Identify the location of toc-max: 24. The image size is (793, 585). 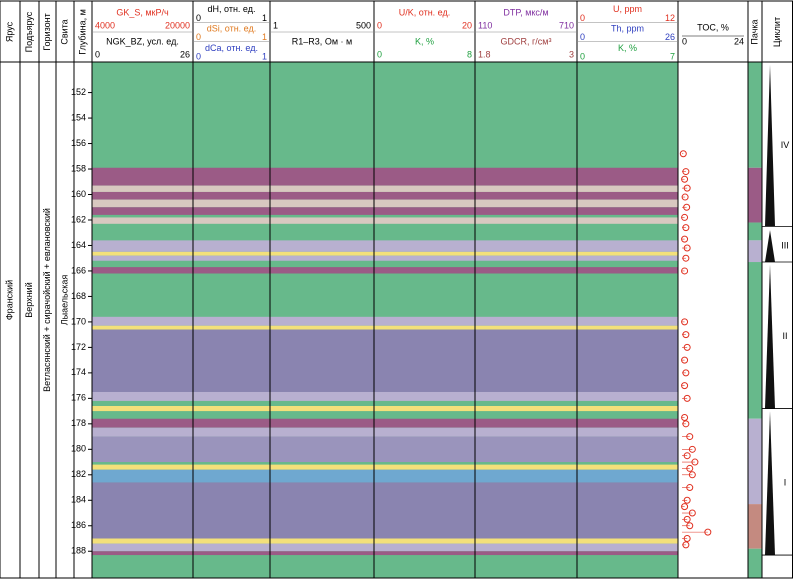
(739, 41).